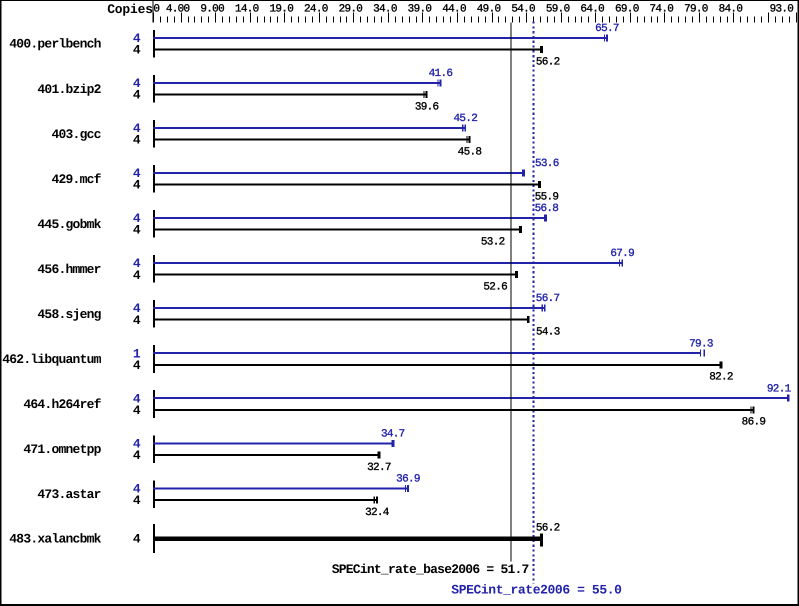 This screenshot has height=606, width=799. I want to click on svg-text: 53.6, so click(547, 164).